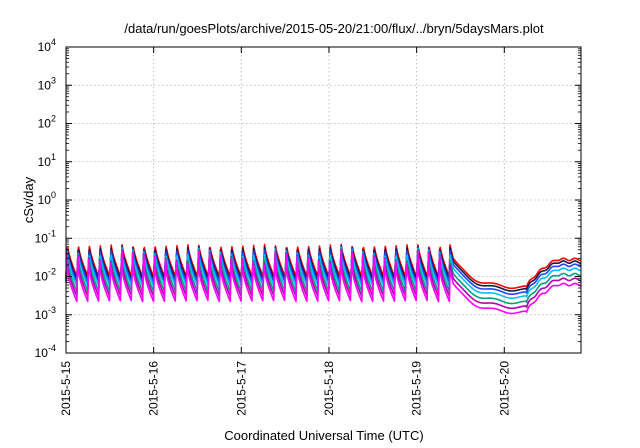 This screenshot has width=640, height=448. What do you see at coordinates (504, 388) in the screenshot?
I see `x-tick-label: 2015-5-20` at bounding box center [504, 388].